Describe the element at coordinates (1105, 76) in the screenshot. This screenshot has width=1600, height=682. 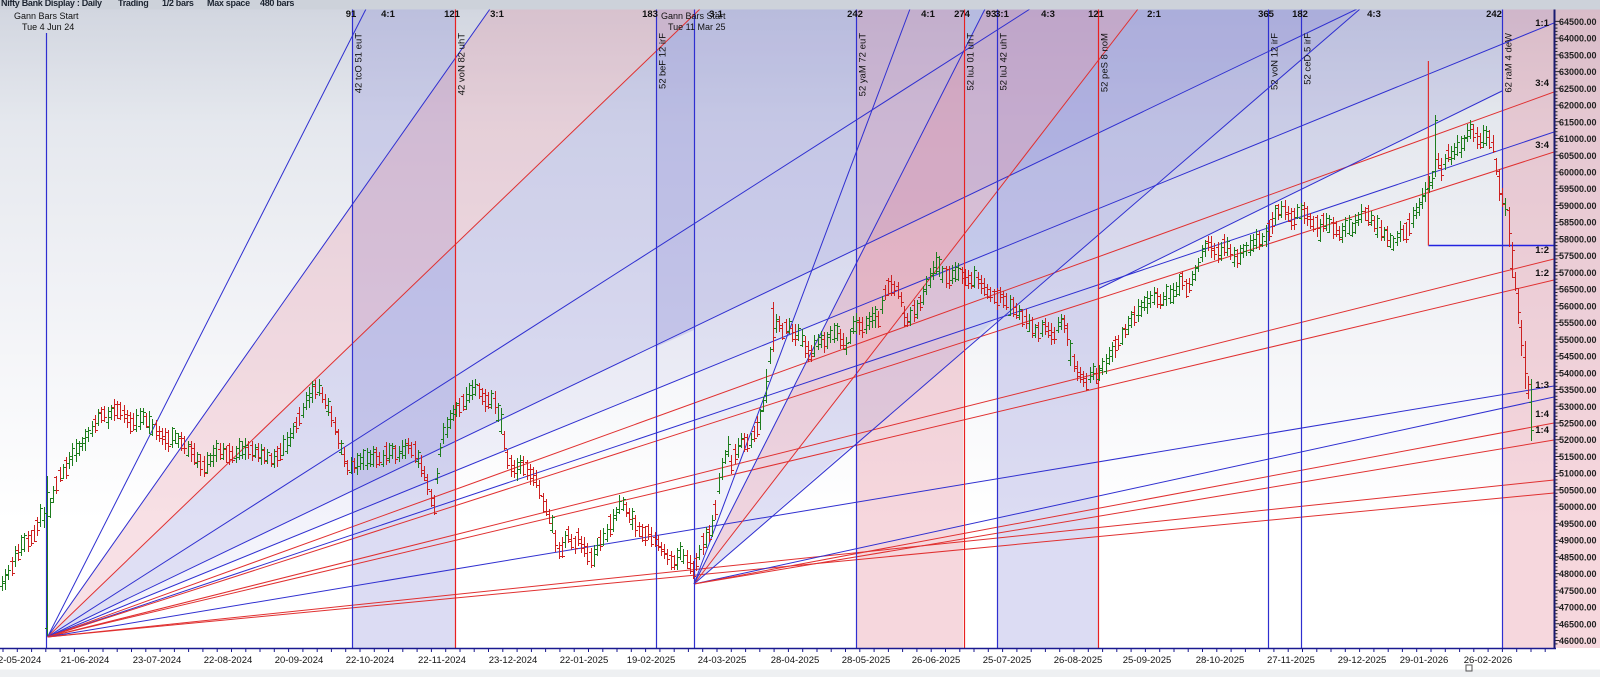
I see `svg-text: p` at that location.